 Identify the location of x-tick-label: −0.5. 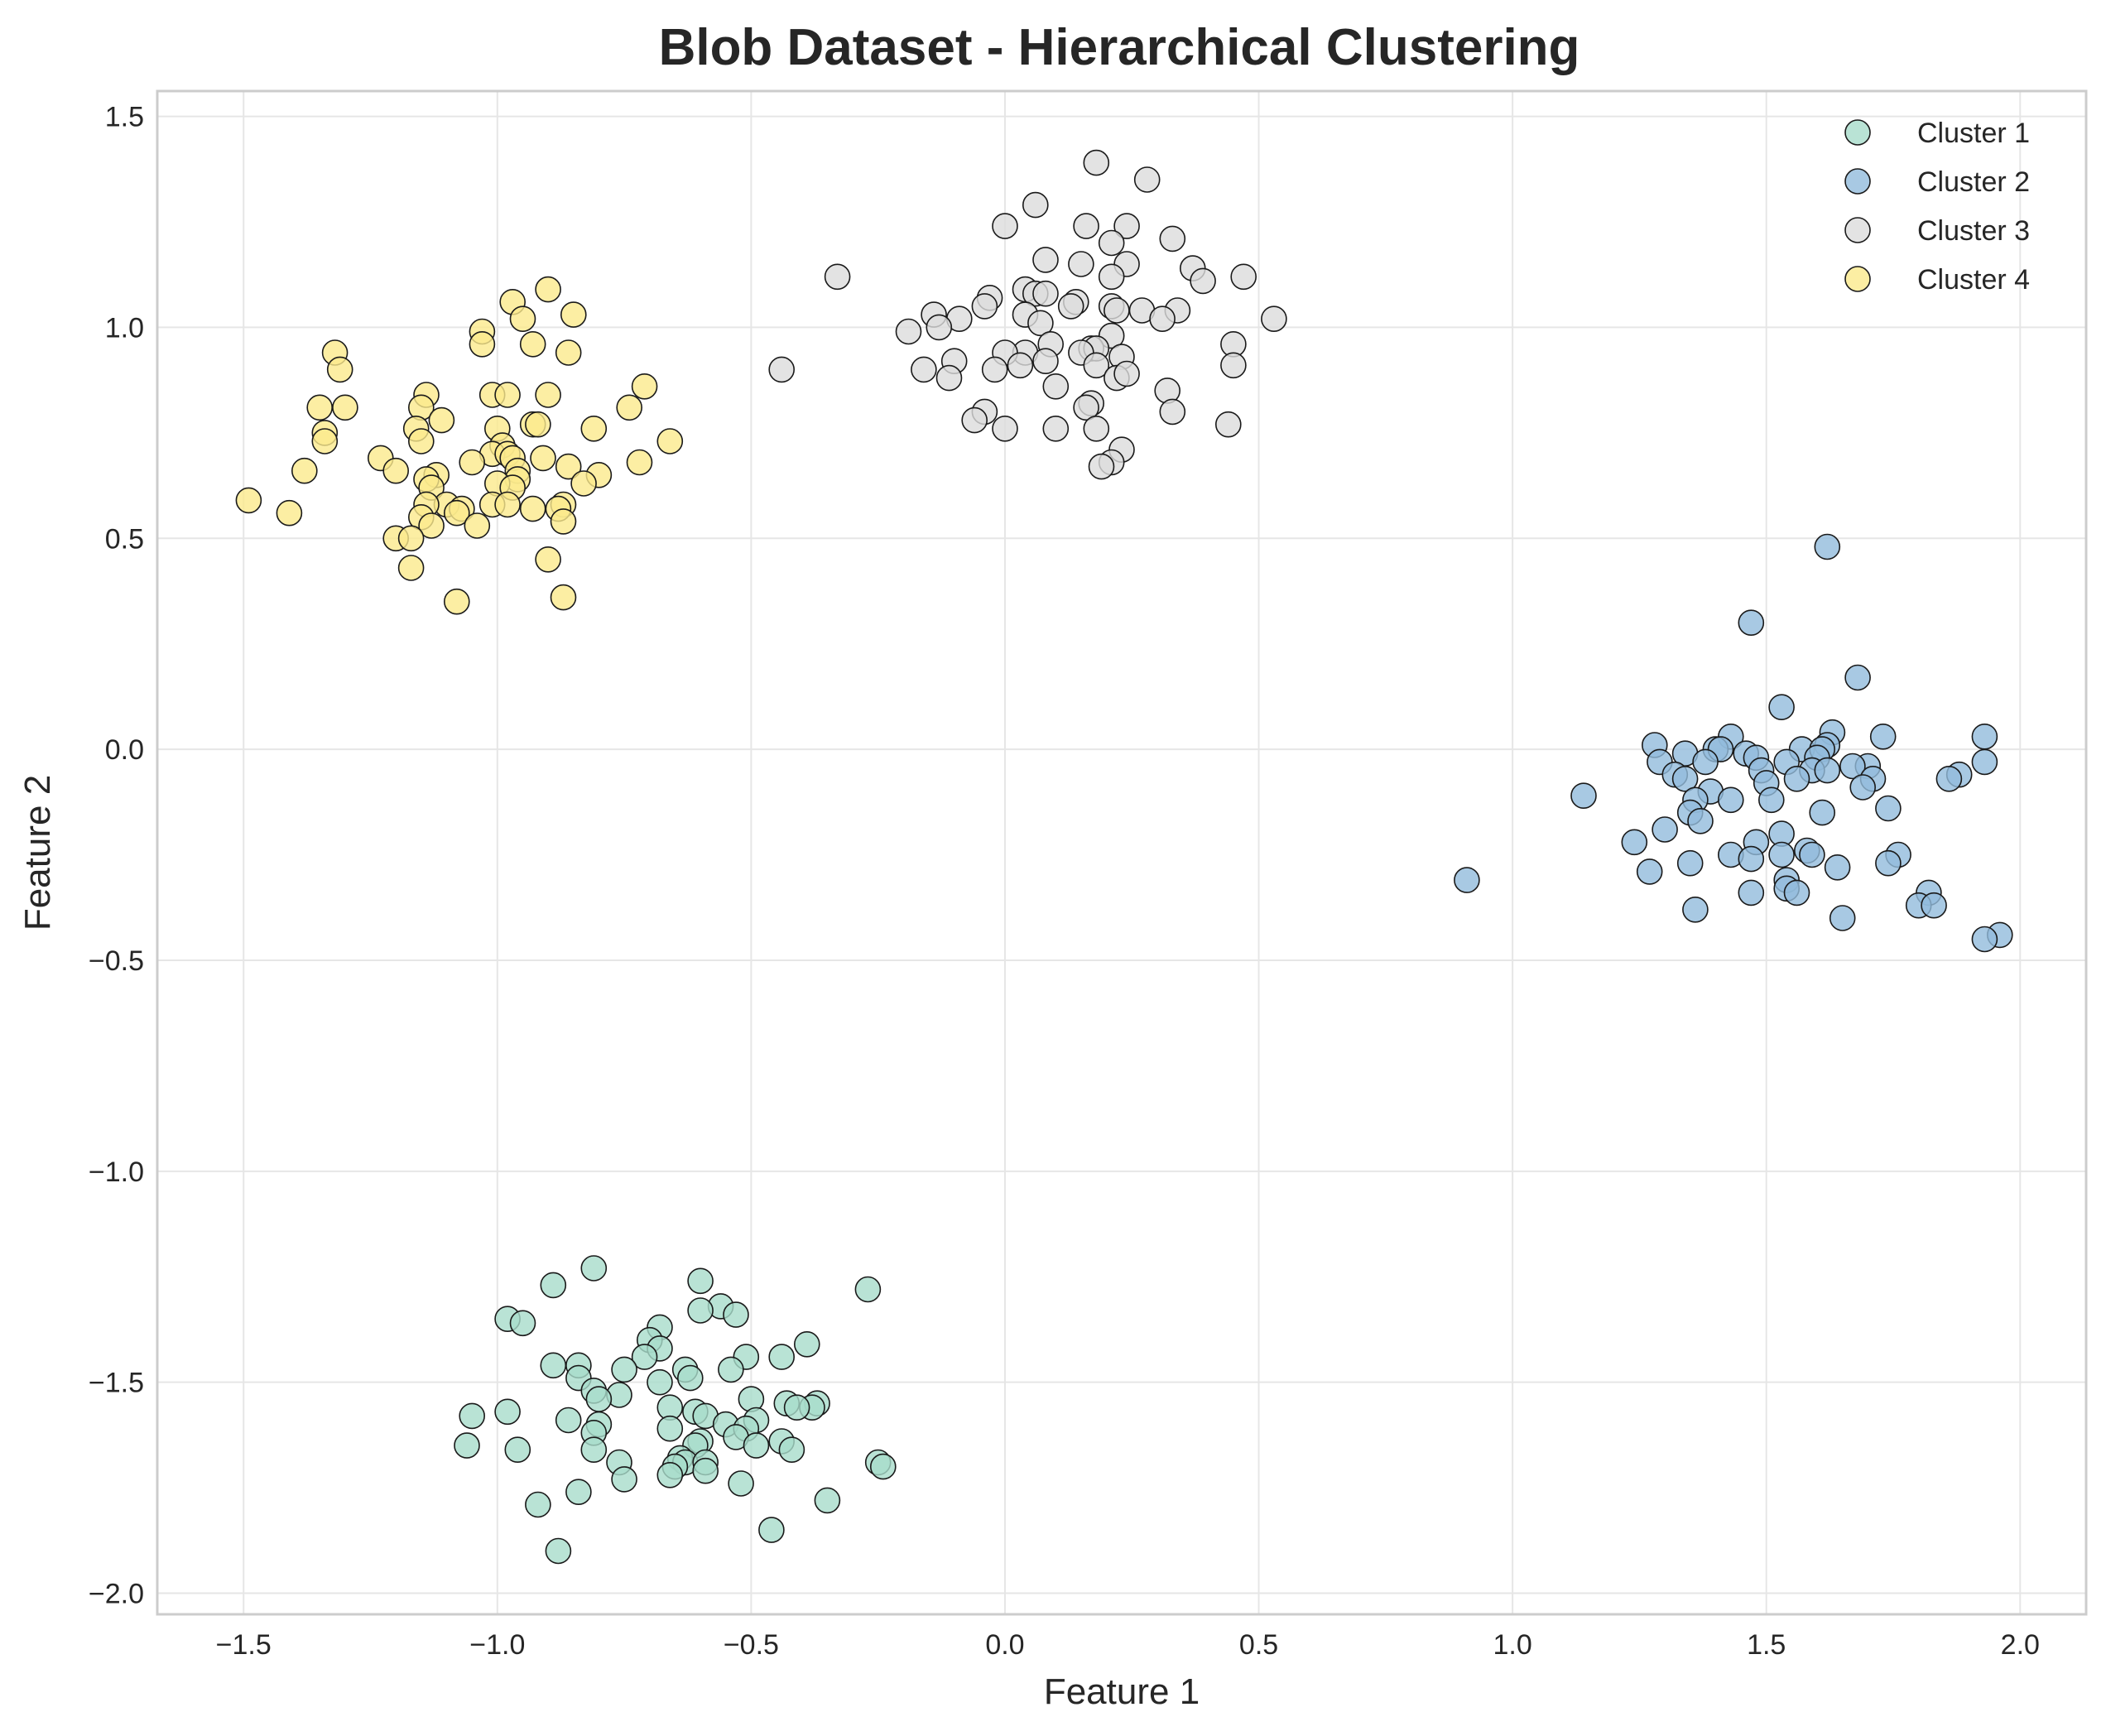
(751, 1645).